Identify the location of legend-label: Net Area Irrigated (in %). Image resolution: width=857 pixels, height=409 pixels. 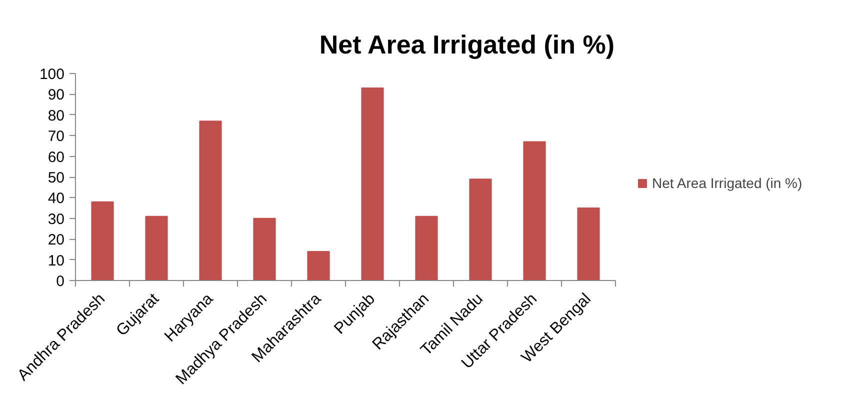
(727, 183).